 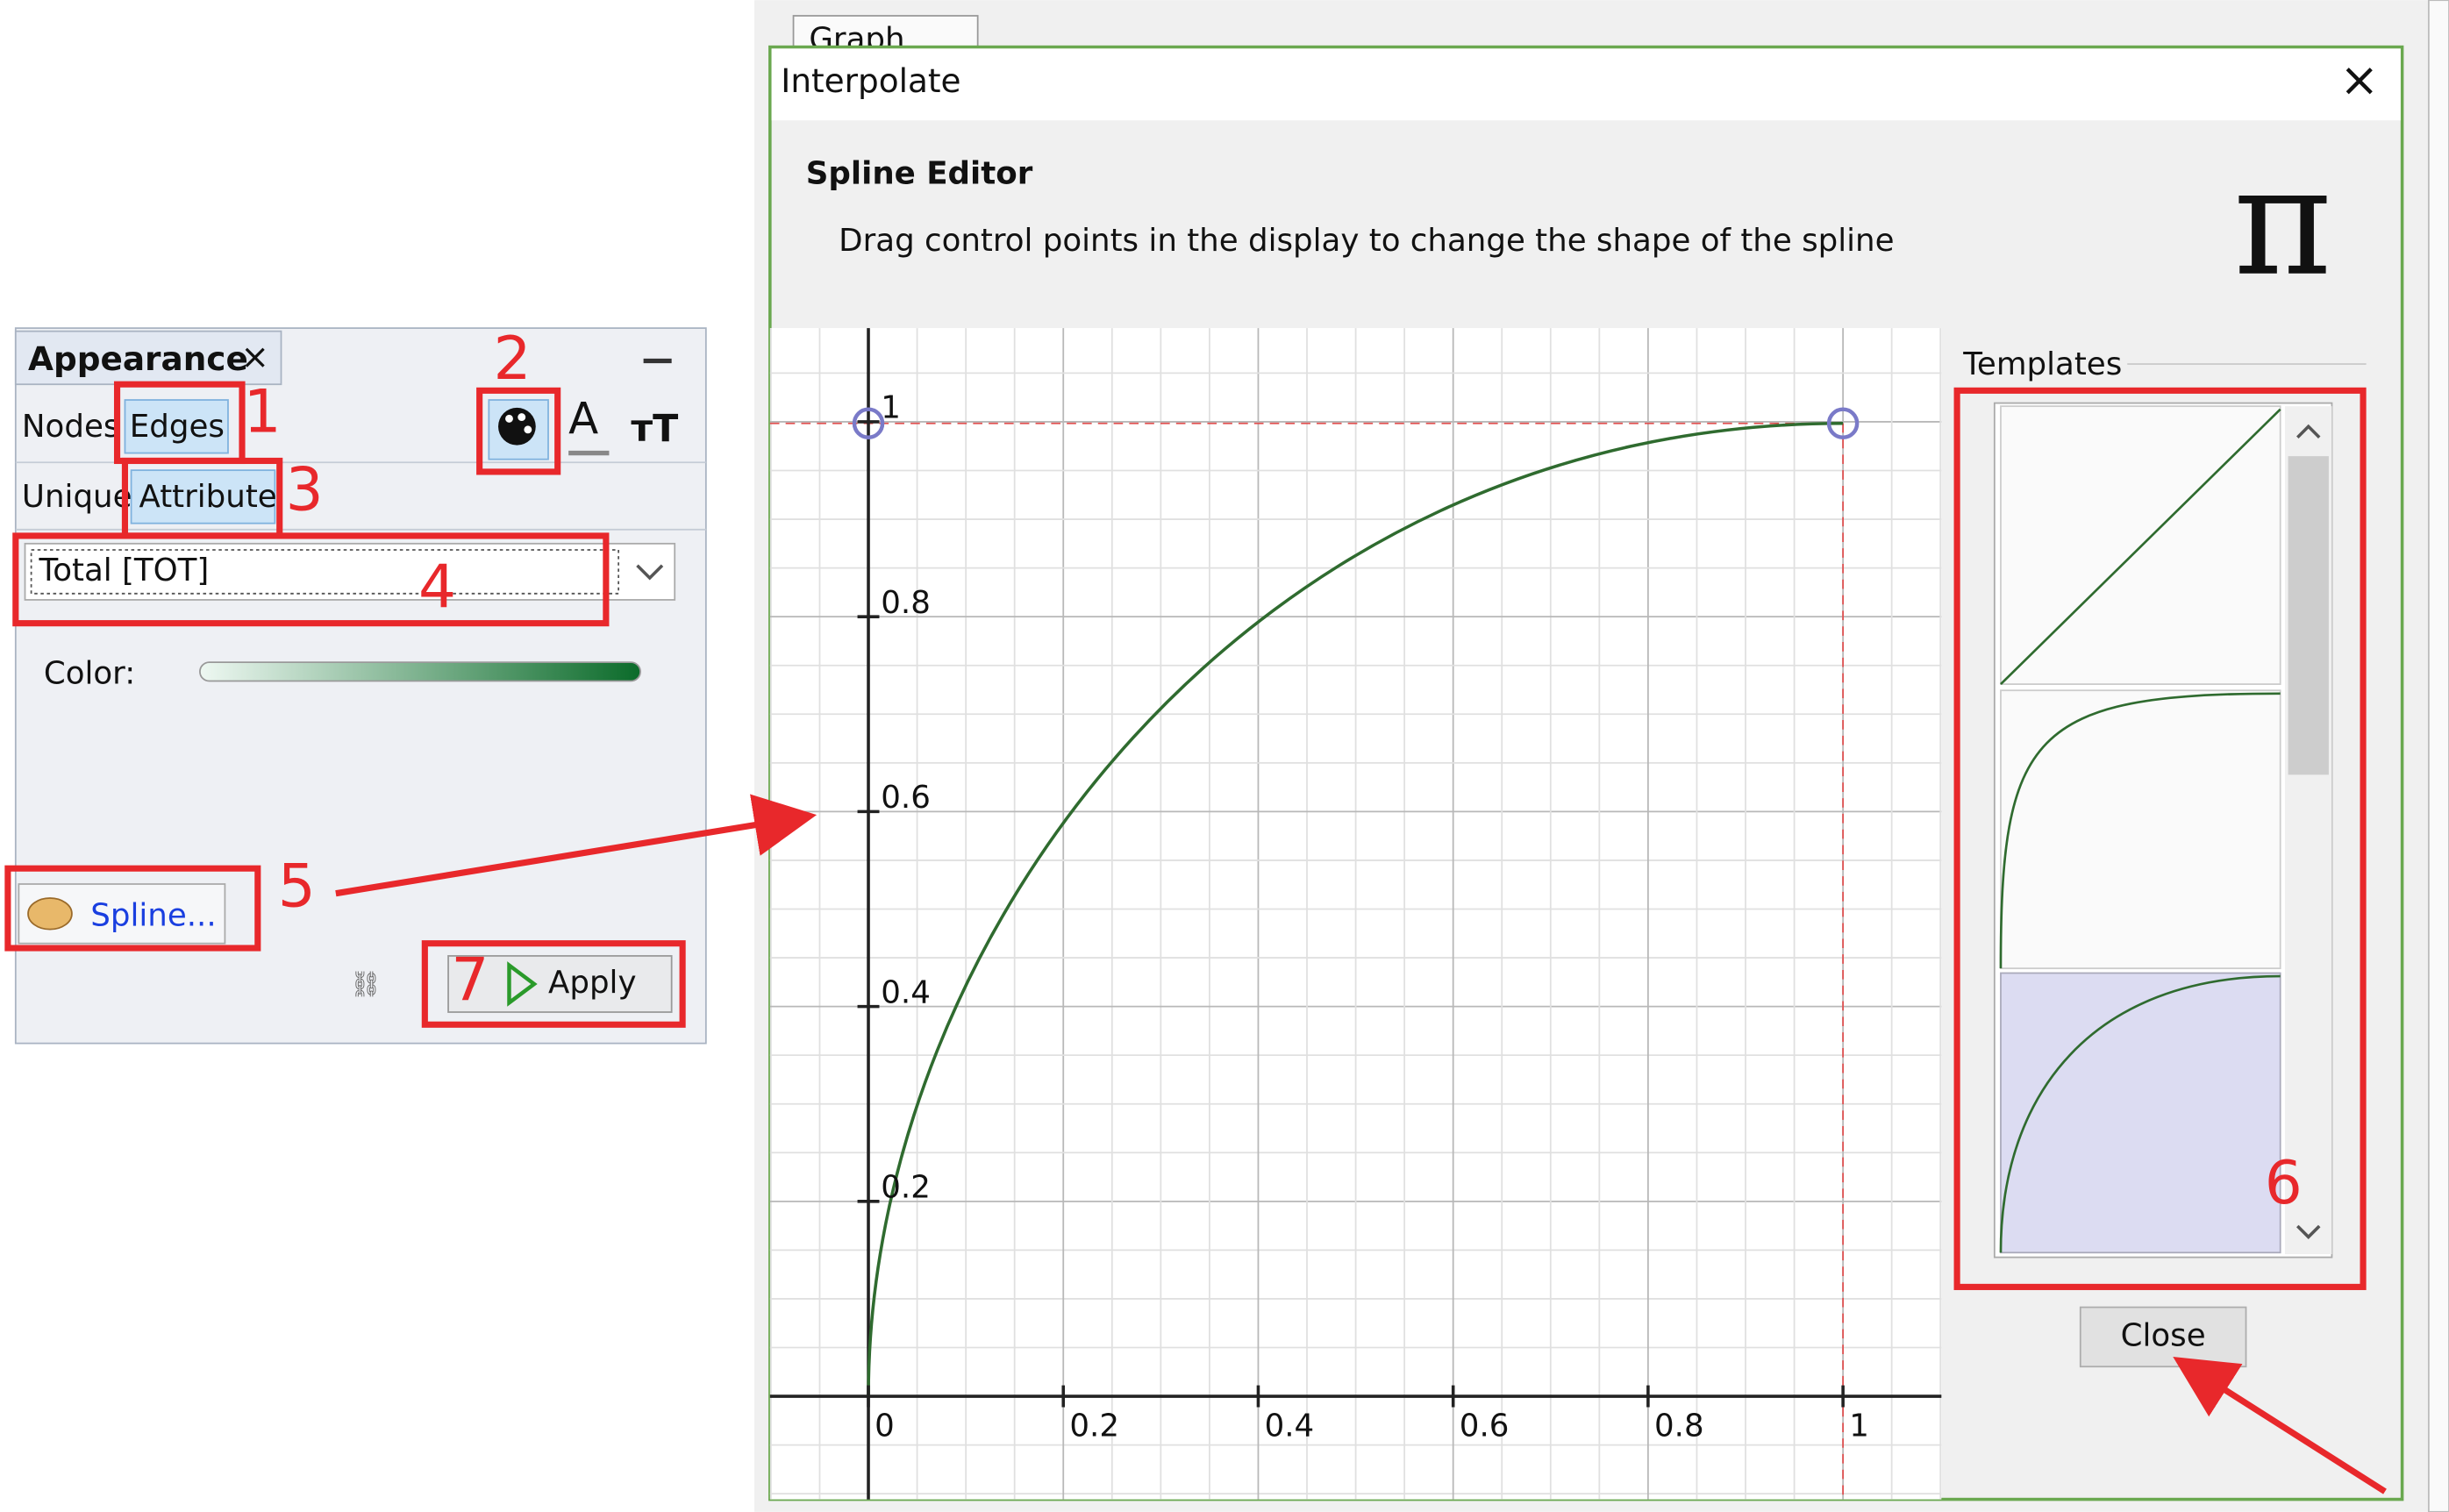 What do you see at coordinates (1485, 1426) in the screenshot?
I see `x-tick-label: 0.6` at bounding box center [1485, 1426].